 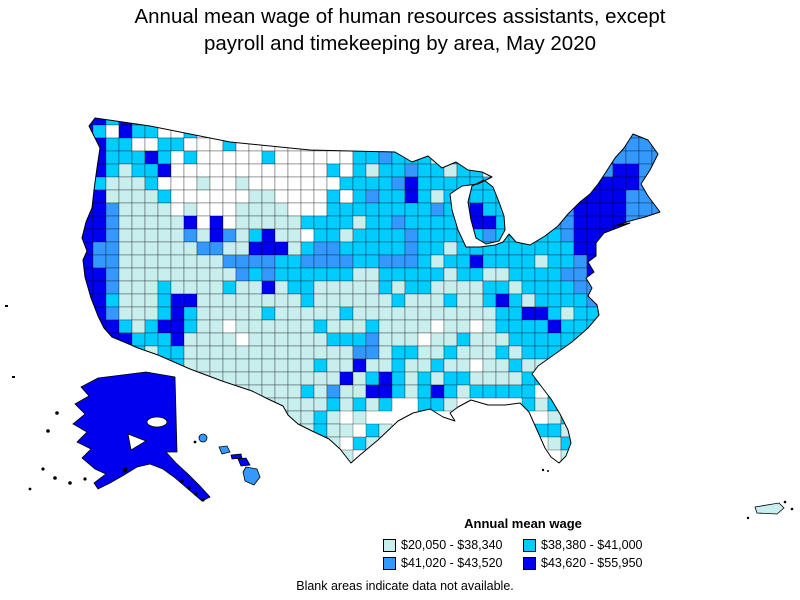 What do you see at coordinates (227, 459) in the screenshot?
I see `hawaii-region` at bounding box center [227, 459].